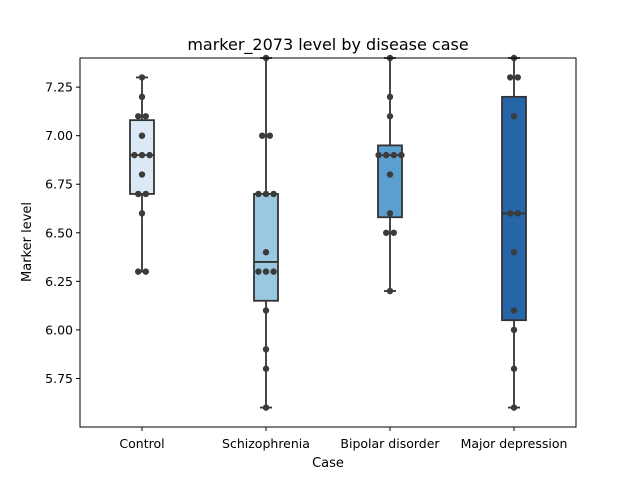 This screenshot has width=640, height=480. I want to click on x-tick-label: Schizophrenia, so click(266, 443).